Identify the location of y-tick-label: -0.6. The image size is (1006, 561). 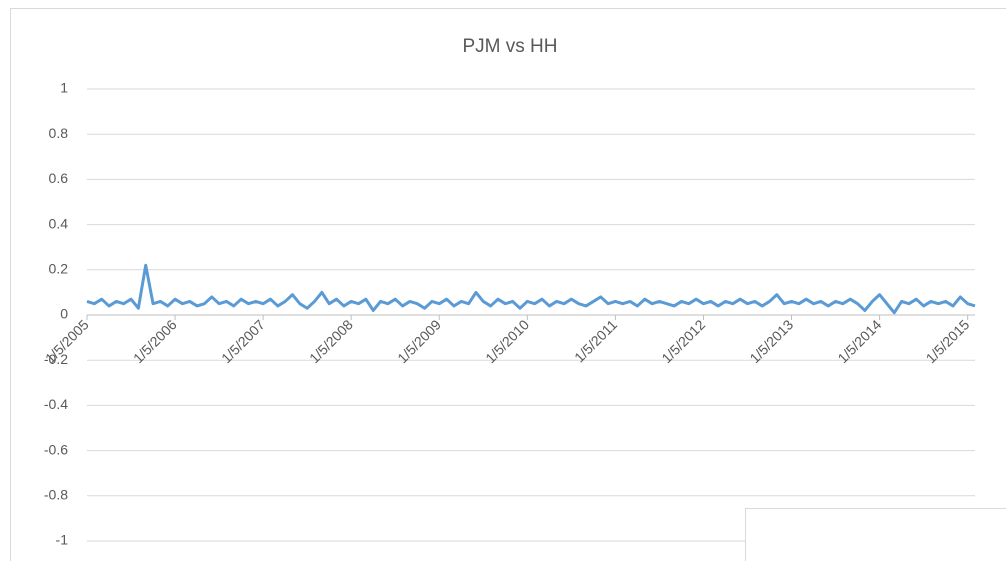
(56, 449).